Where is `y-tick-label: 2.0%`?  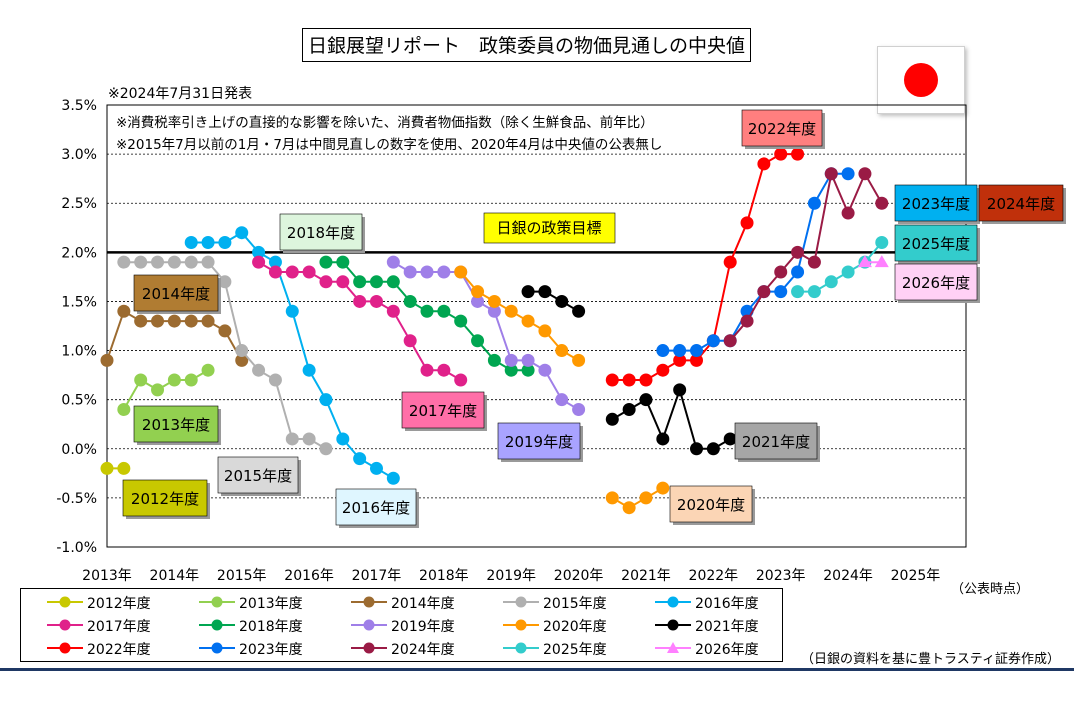
y-tick-label: 2.0% is located at coordinates (79, 253).